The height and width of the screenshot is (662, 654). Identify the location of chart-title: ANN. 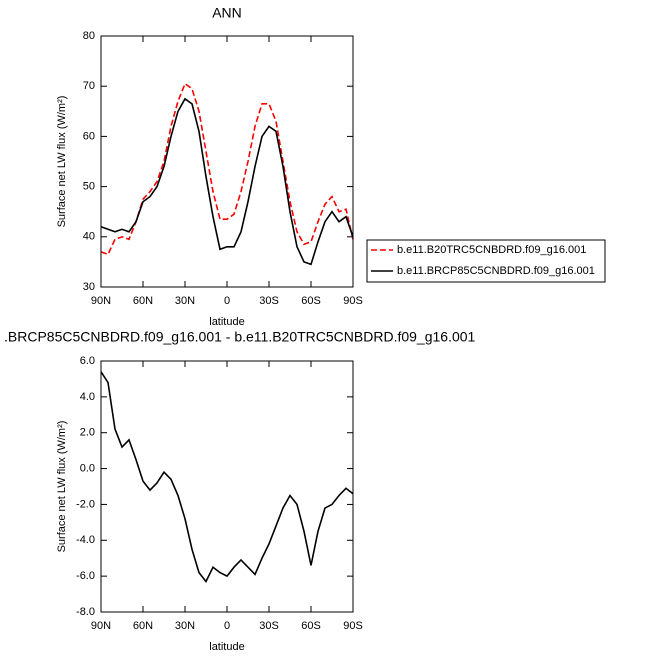
(227, 13).